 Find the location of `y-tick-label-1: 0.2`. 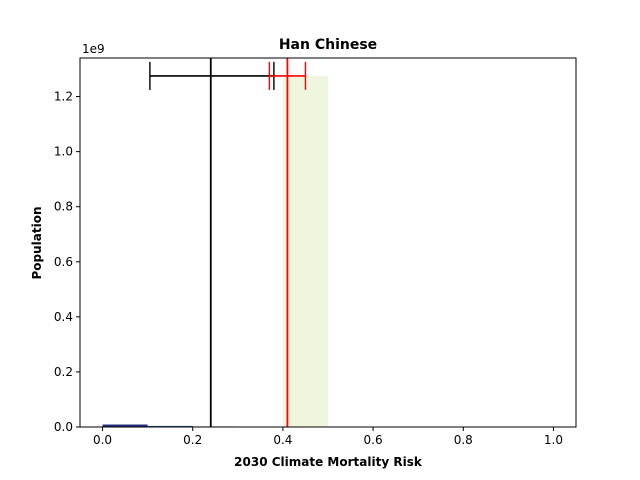

y-tick-label-1: 0.2 is located at coordinates (63, 372).